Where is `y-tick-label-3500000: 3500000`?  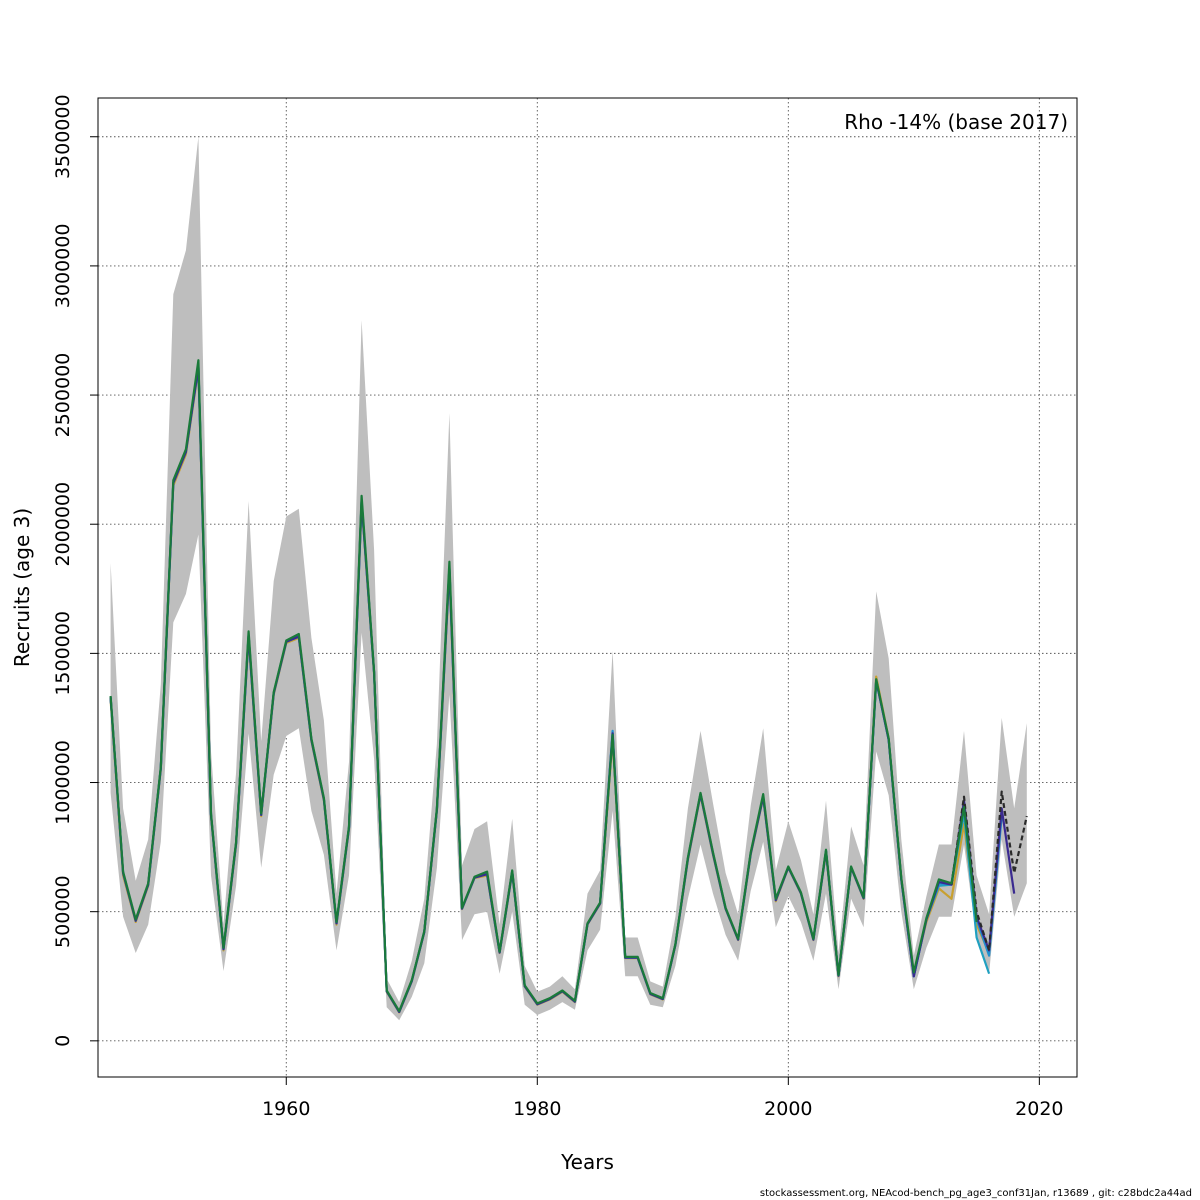
y-tick-label-3500000: 3500000 is located at coordinates (63, 136).